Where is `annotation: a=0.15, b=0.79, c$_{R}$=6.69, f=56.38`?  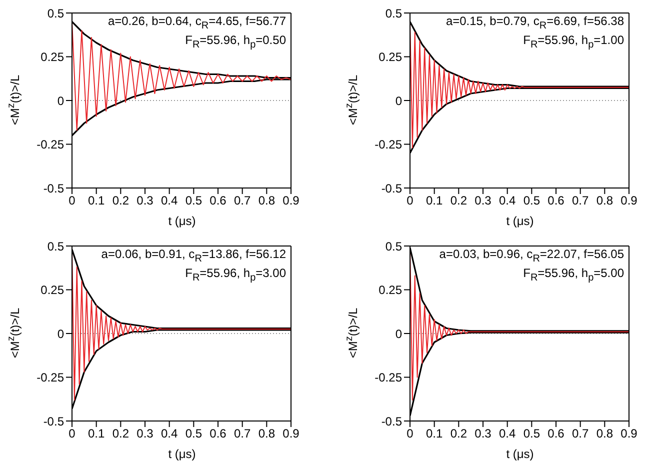
annotation: a=0.15, b=0.79, c$_{R}$=6.69, f=56.38 is located at coordinates (535, 24).